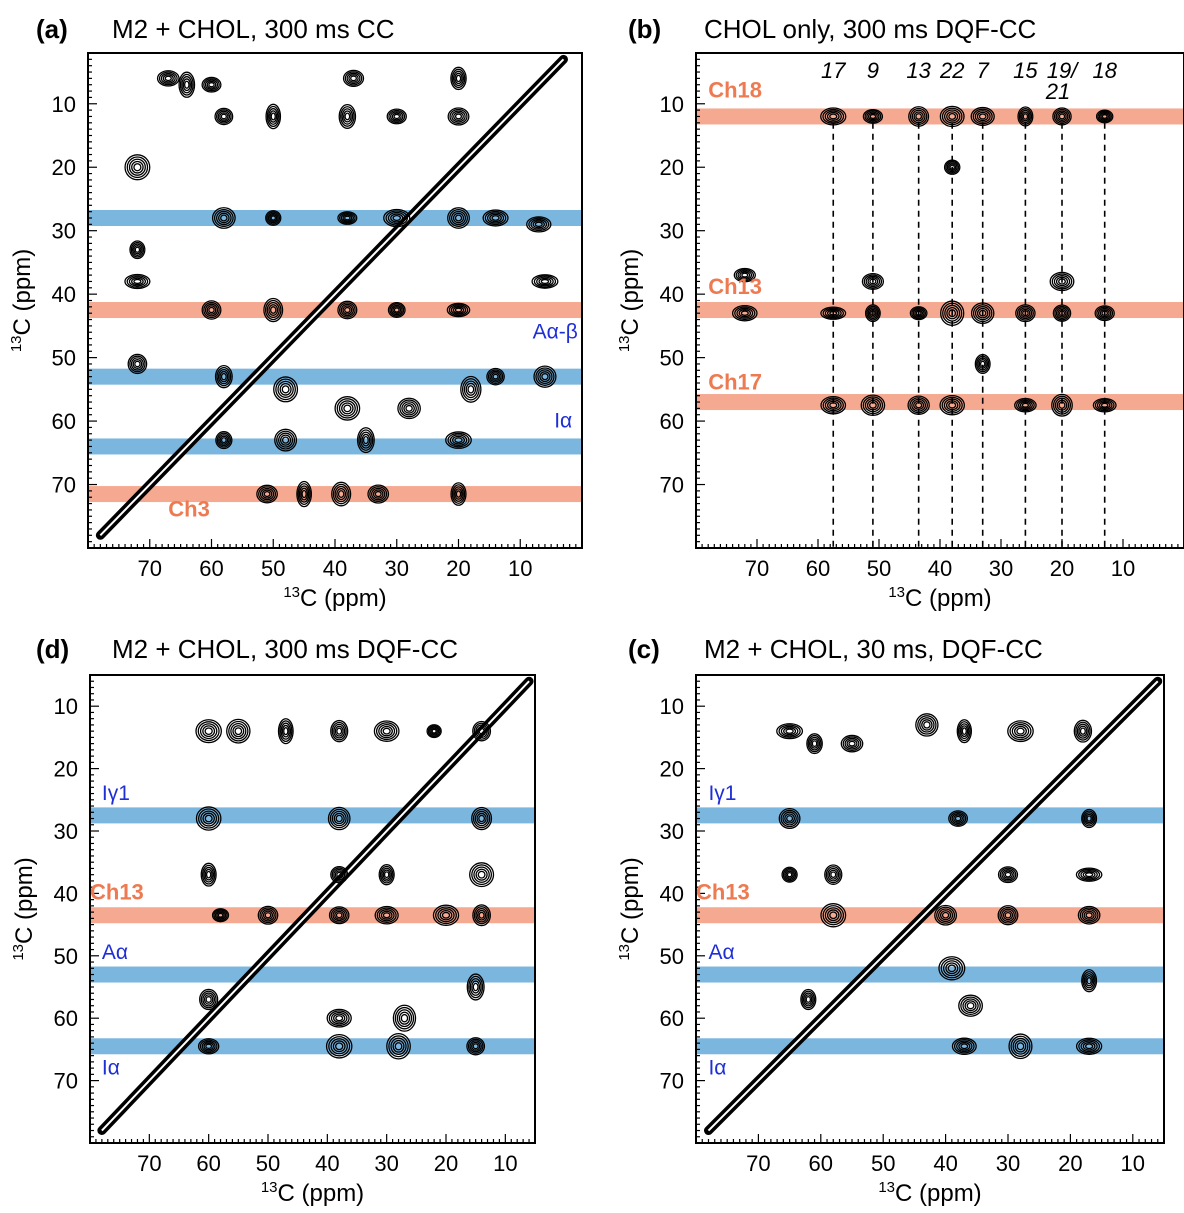 The height and width of the screenshot is (1213, 1184). I want to click on diagonal-core, so click(933, 906).